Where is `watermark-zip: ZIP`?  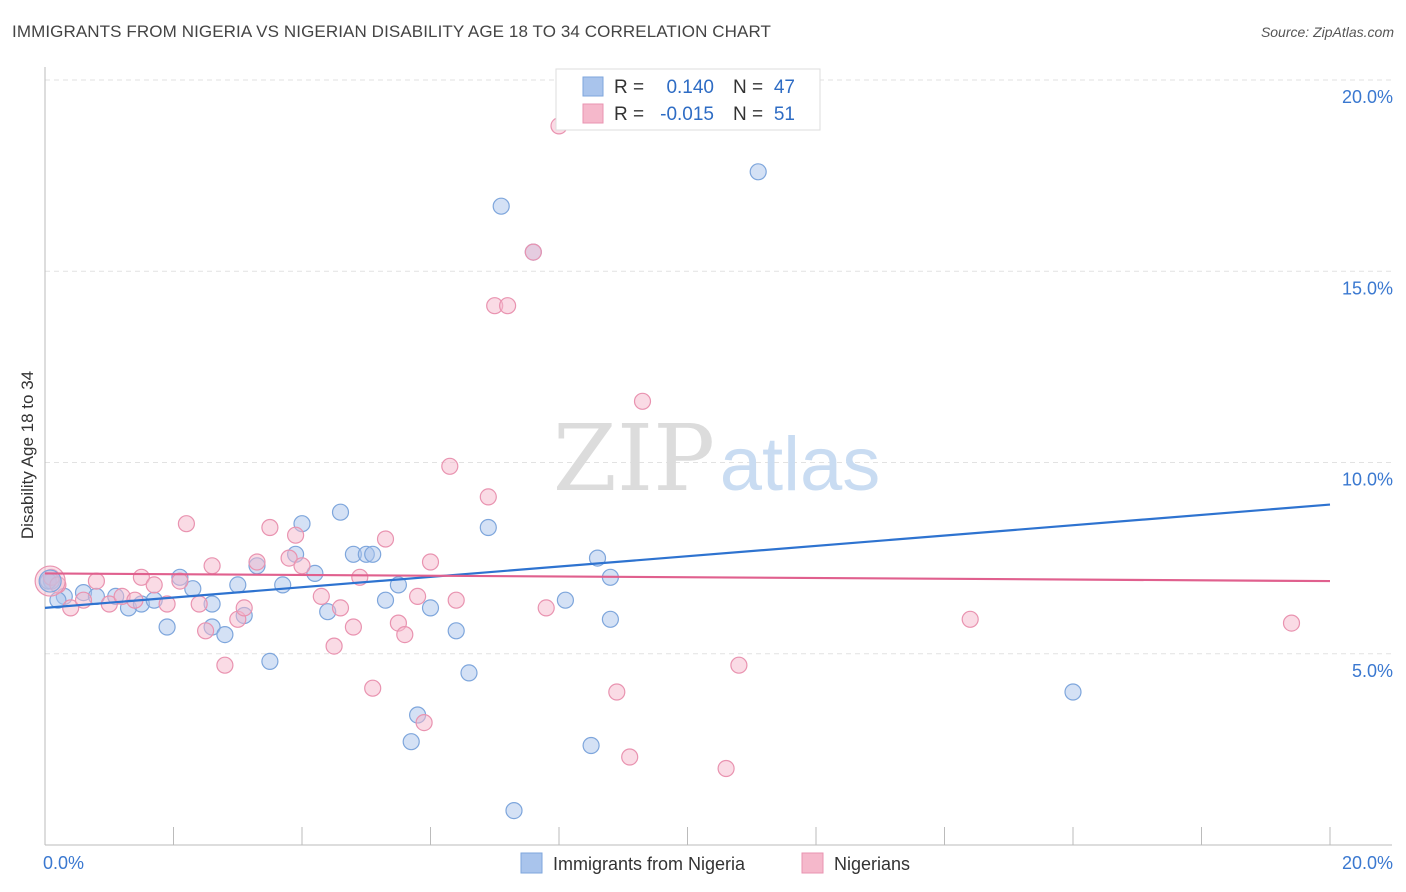
watermark-zip: ZIP is located at coordinates (634, 458).